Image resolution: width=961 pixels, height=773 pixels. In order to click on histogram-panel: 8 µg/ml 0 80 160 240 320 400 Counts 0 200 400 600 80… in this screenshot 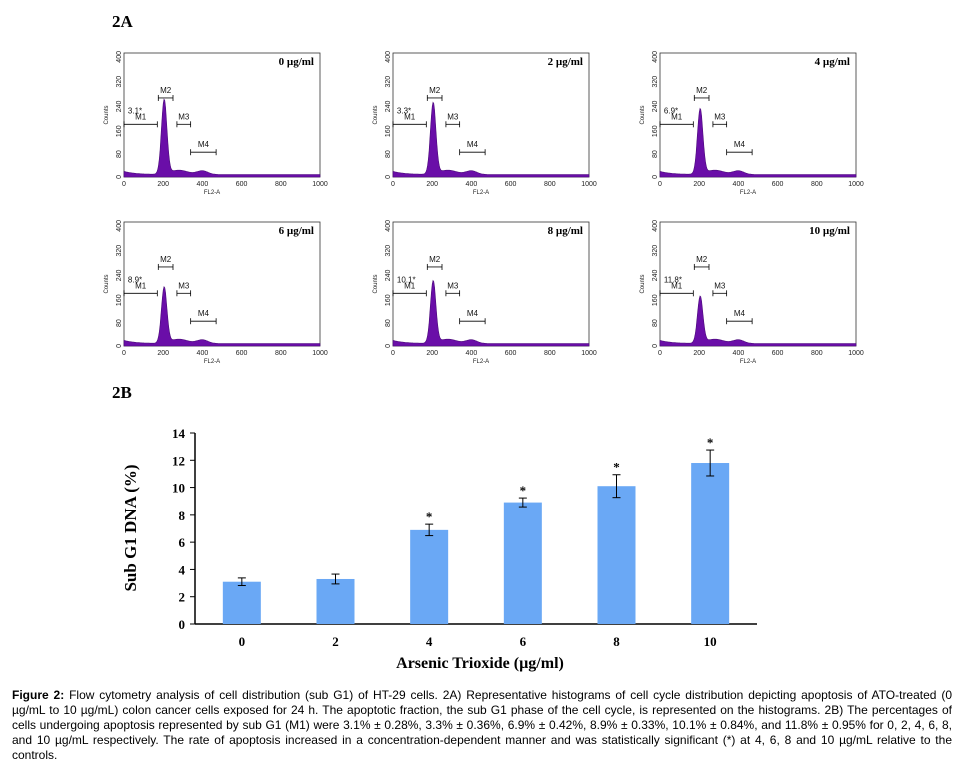, I will do `click(485, 292)`.